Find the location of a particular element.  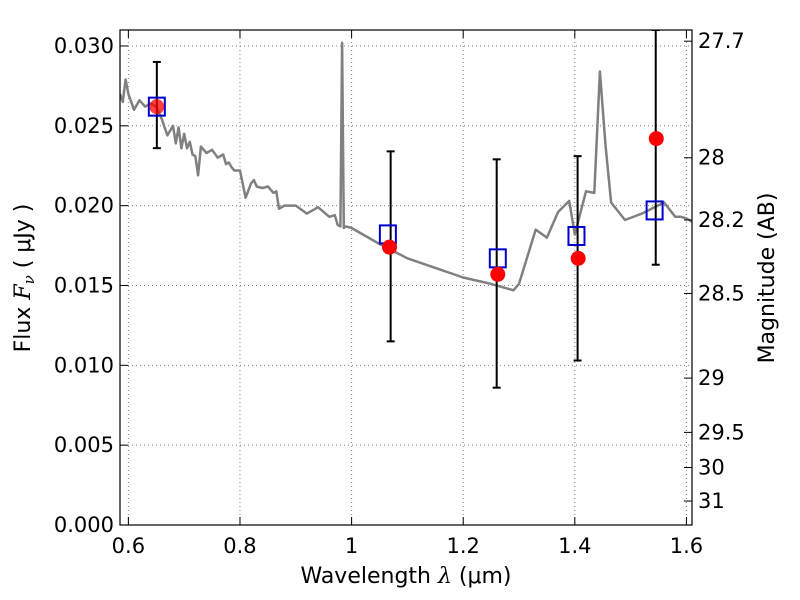

x-tick-label: 1.6 is located at coordinates (686, 546).